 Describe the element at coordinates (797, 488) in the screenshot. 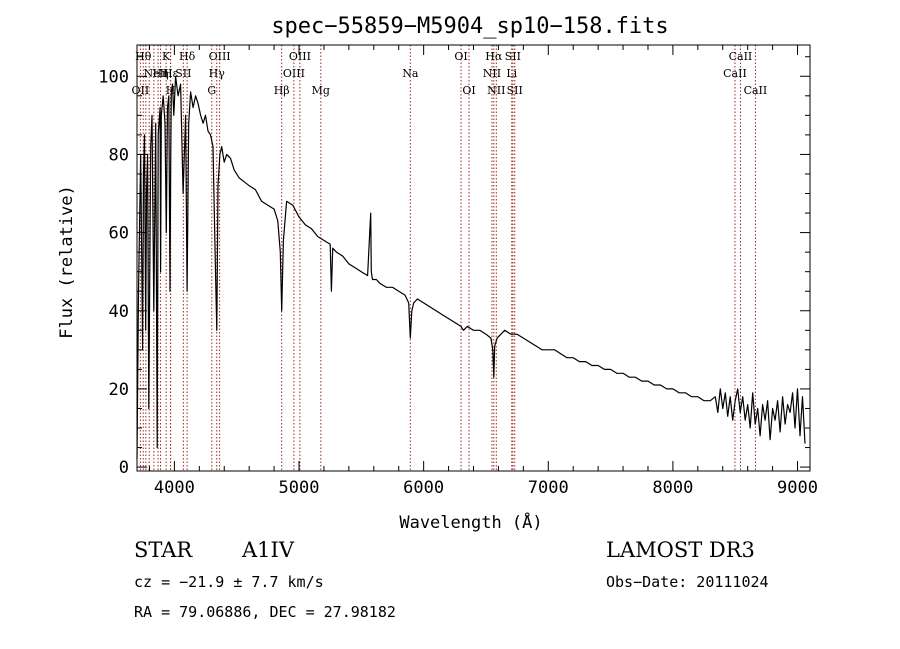

I see `x-tick-label: 9000` at that location.